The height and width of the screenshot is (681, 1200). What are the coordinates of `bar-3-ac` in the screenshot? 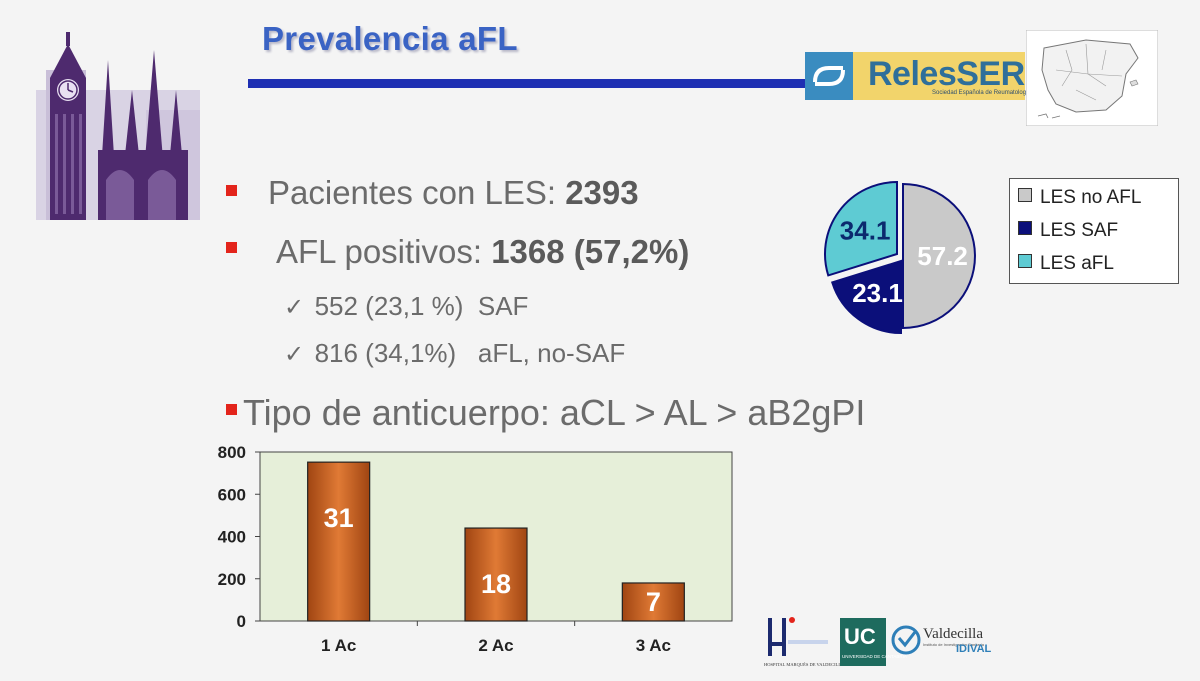 It's located at (653, 602).